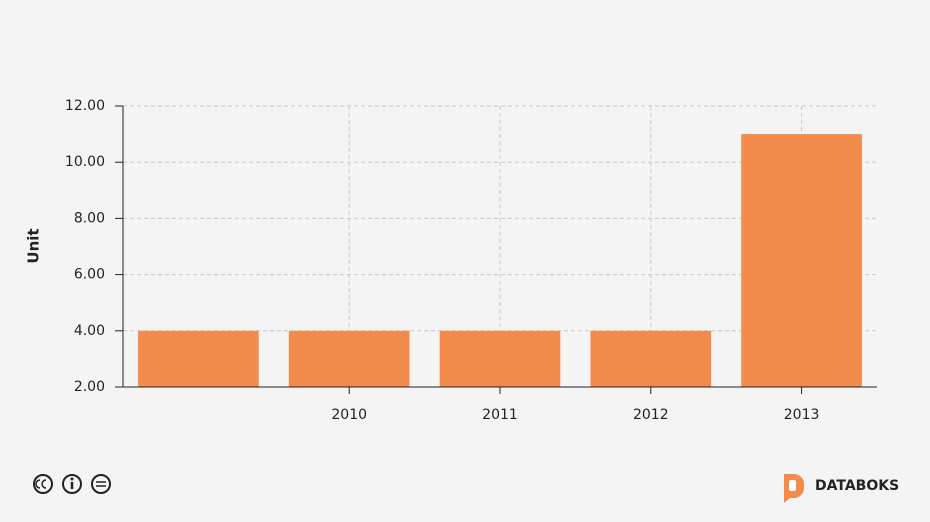  Describe the element at coordinates (802, 415) in the screenshot. I see `x-tick-label: 2013` at that location.